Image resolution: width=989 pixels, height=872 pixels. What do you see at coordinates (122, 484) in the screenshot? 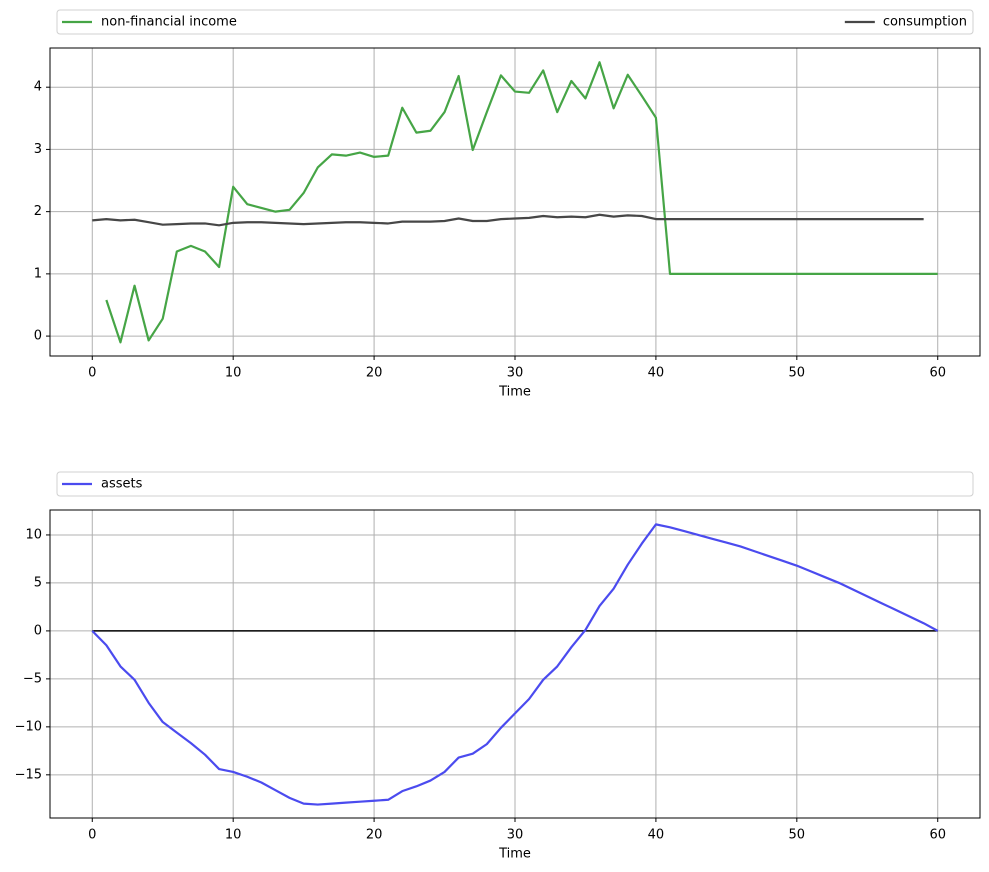
I see `legend-label: assets` at bounding box center [122, 484].